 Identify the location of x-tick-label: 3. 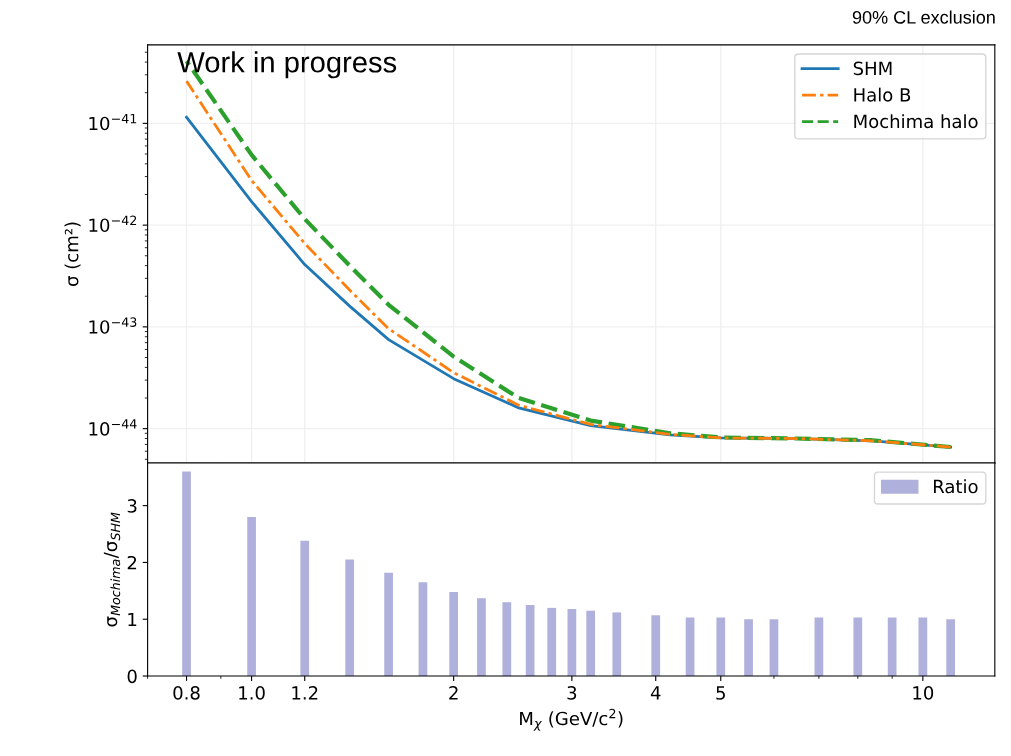
(572, 693).